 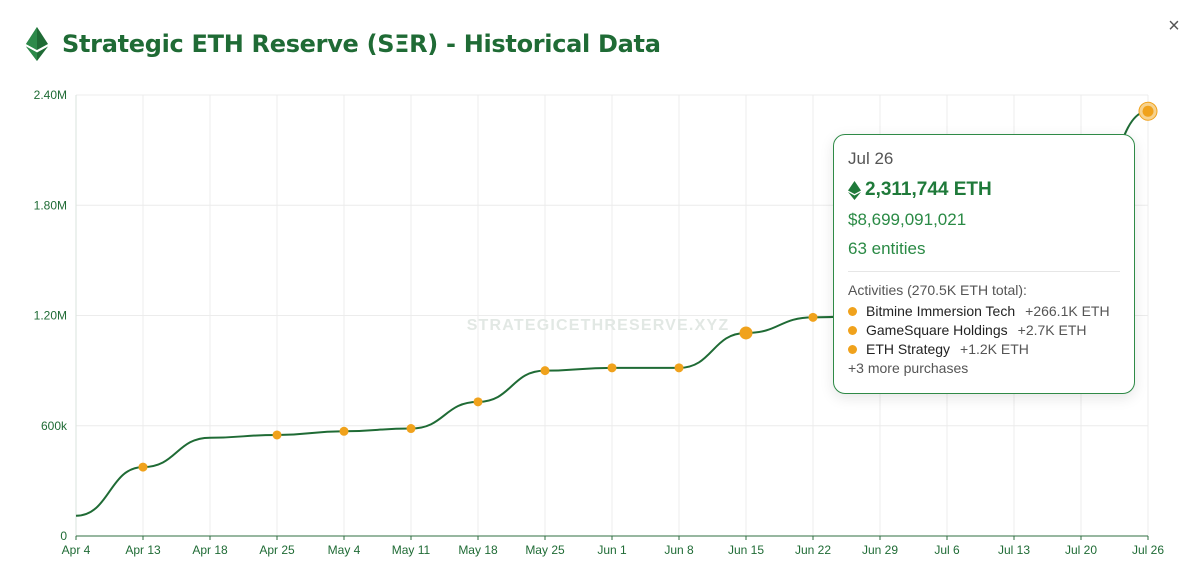 I want to click on activity-amount: +1.2K ETH, so click(x=994, y=349).